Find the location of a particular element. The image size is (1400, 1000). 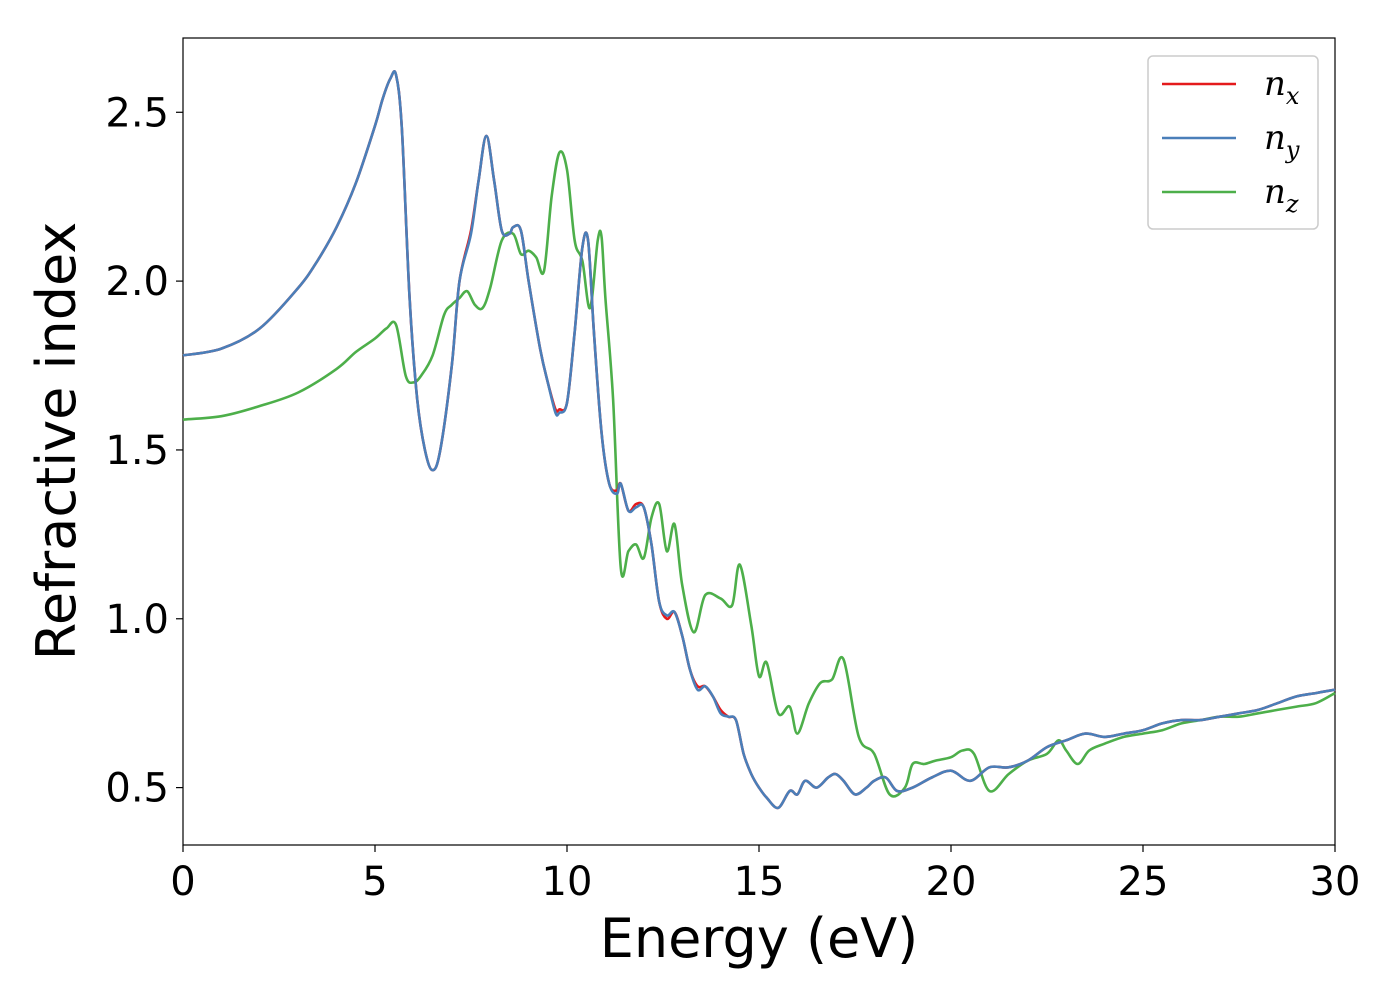

x-tick-label: 0 is located at coordinates (182, 882).